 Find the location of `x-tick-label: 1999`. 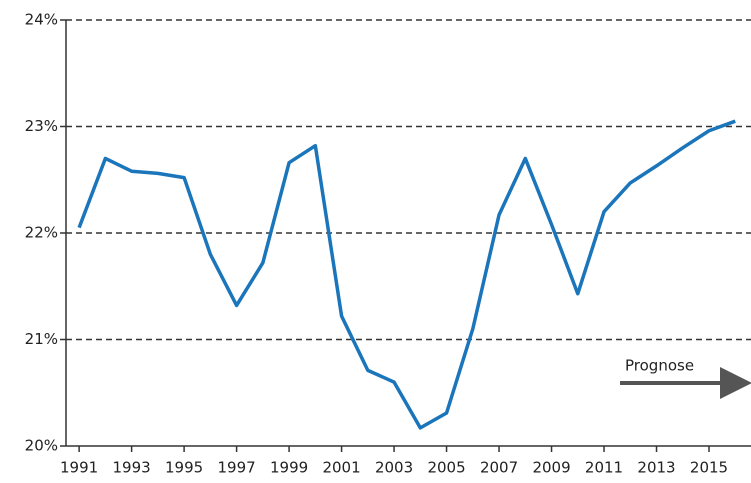

x-tick-label: 1999 is located at coordinates (289, 468).